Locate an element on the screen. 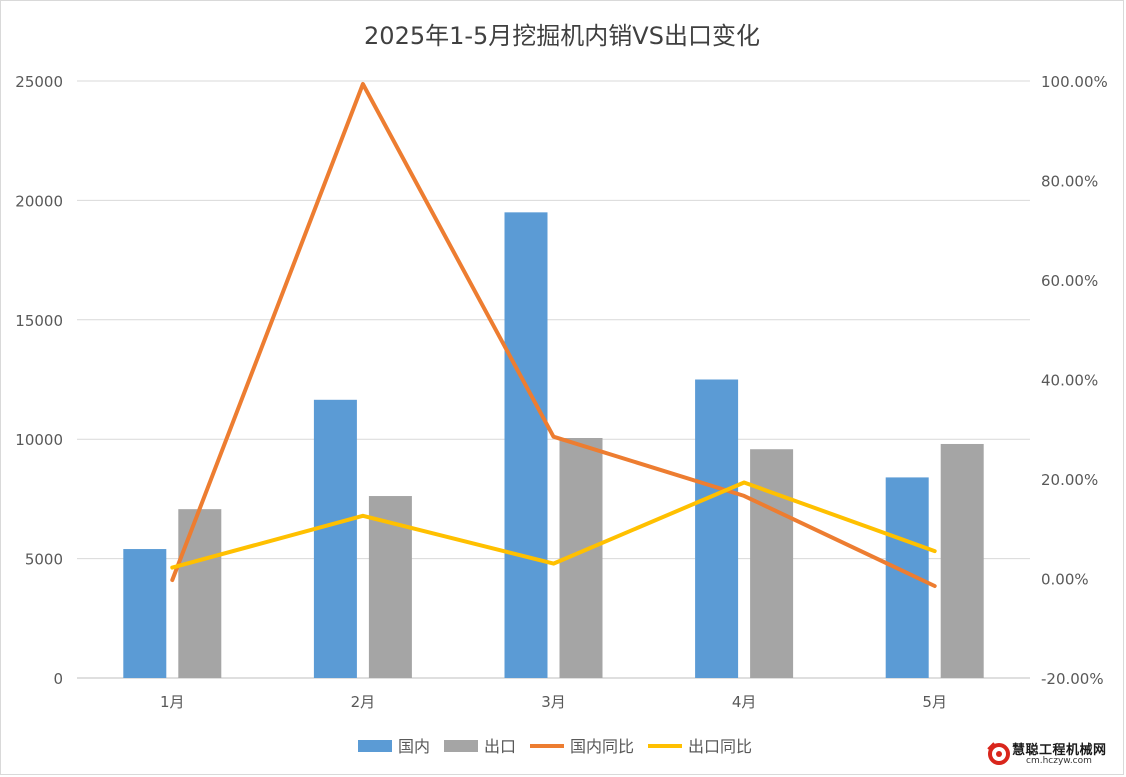 The image size is (1126, 777). watermark: 慧聪工程机械网 cm.hczyw.com is located at coordinates (1051, 755).